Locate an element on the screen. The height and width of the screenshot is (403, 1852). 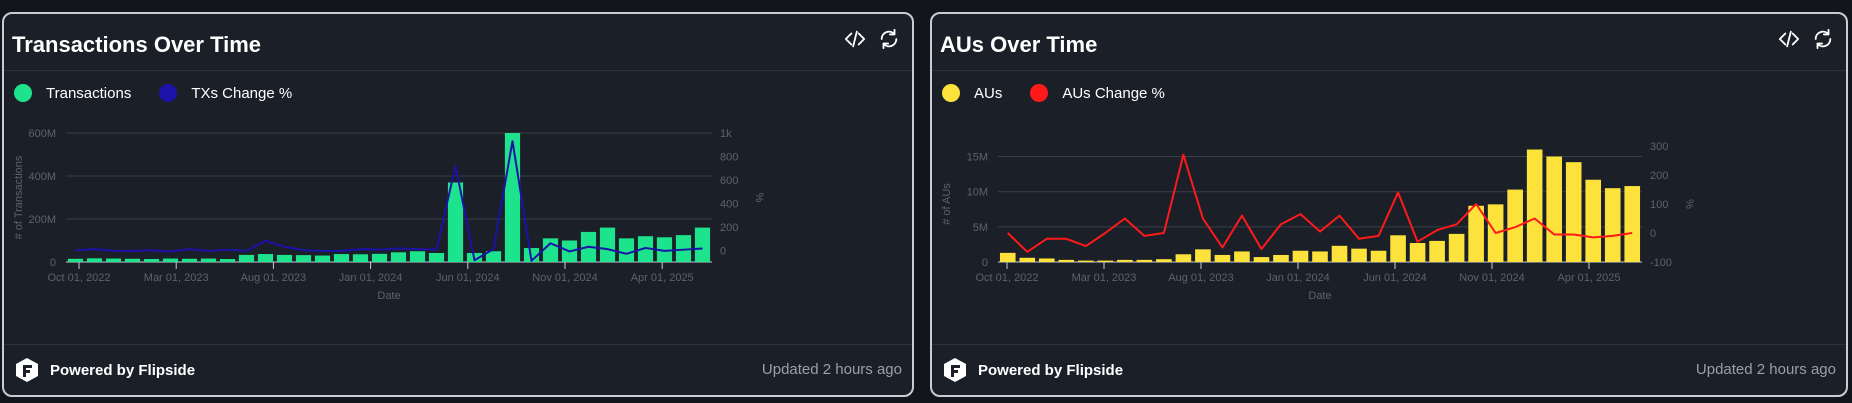
panel-title: Transactions Over Time is located at coordinates (137, 44).